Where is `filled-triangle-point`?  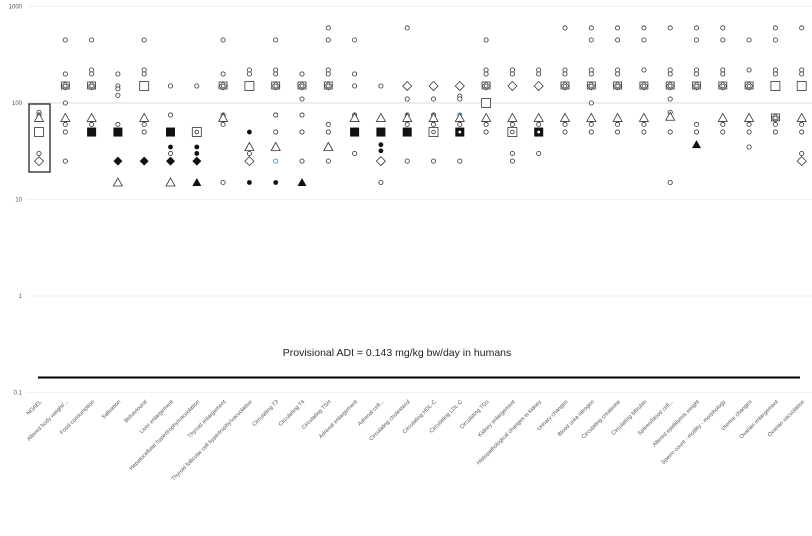
filled-triangle-point is located at coordinates (302, 182).